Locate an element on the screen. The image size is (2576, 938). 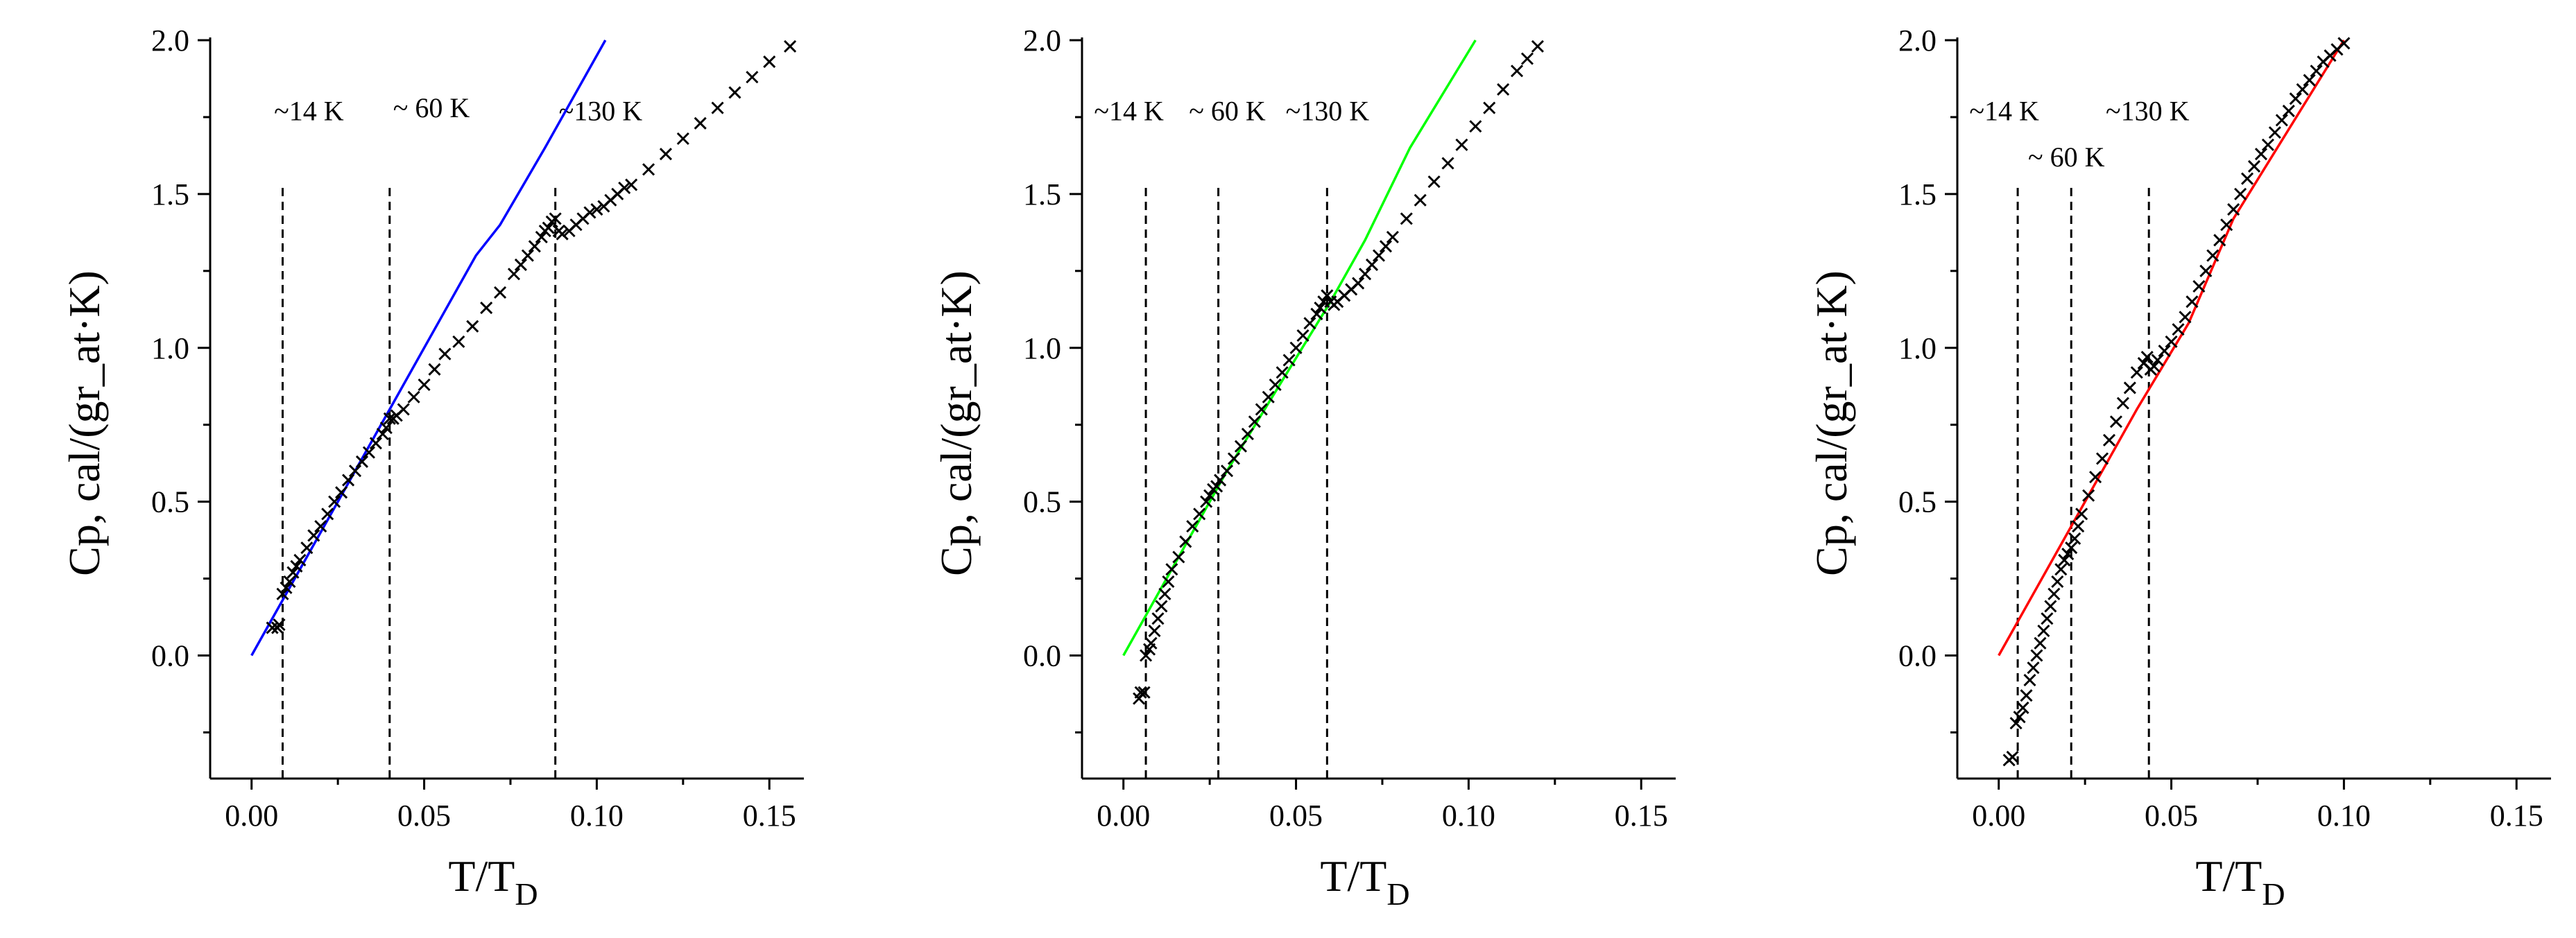
x-axis-title: T/TD is located at coordinates (493, 881).